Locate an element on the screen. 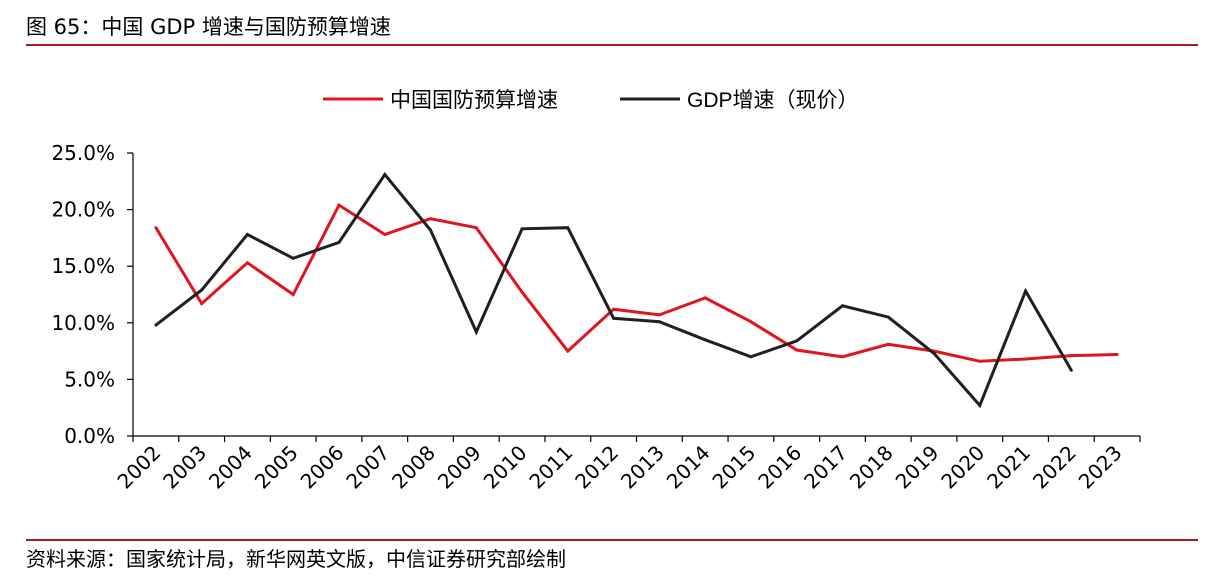 The width and height of the screenshot is (1226, 585). y-tick-label: 20.0% is located at coordinates (83, 210).